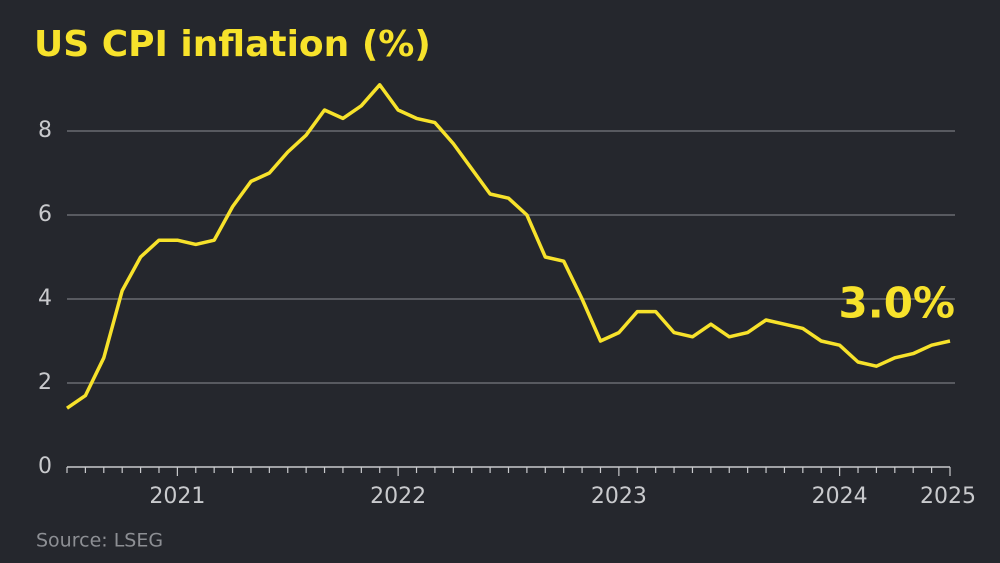 This screenshot has width=1000, height=563. Describe the element at coordinates (232, 44) in the screenshot. I see `chart-title: US CPI inflation (%)` at that location.